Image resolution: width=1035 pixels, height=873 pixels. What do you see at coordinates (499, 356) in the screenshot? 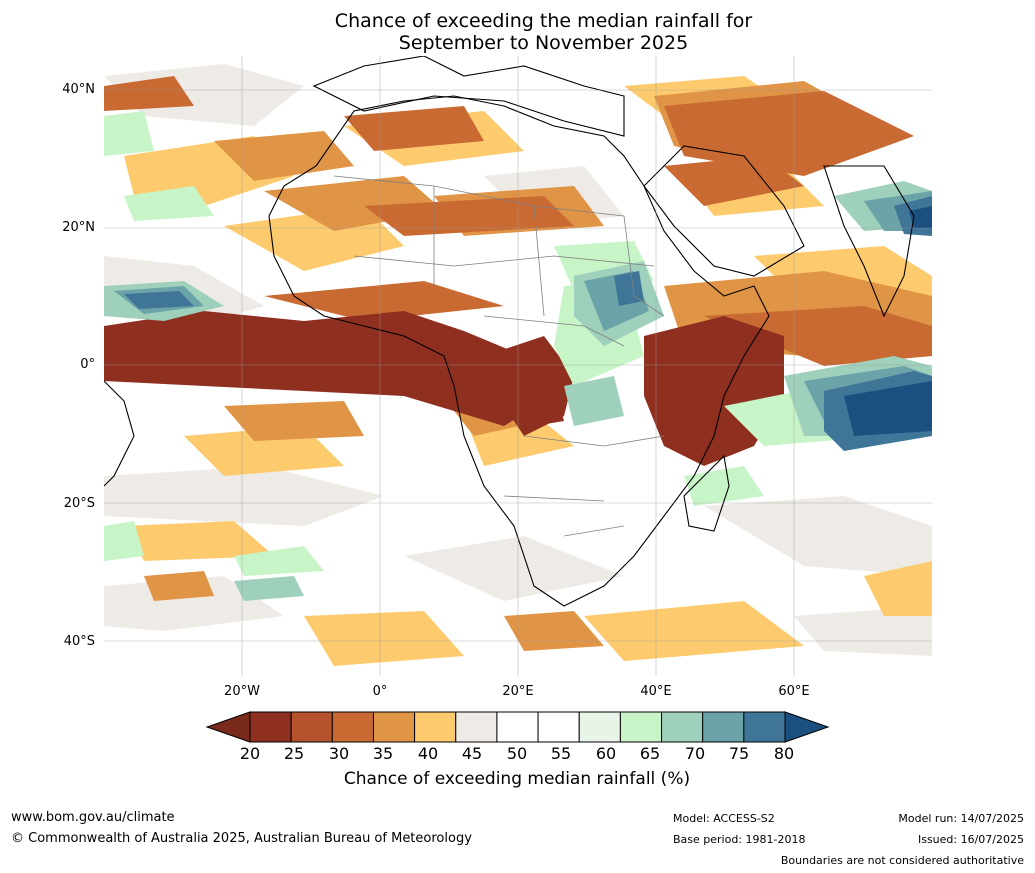
I see `country-borders` at bounding box center [499, 356].